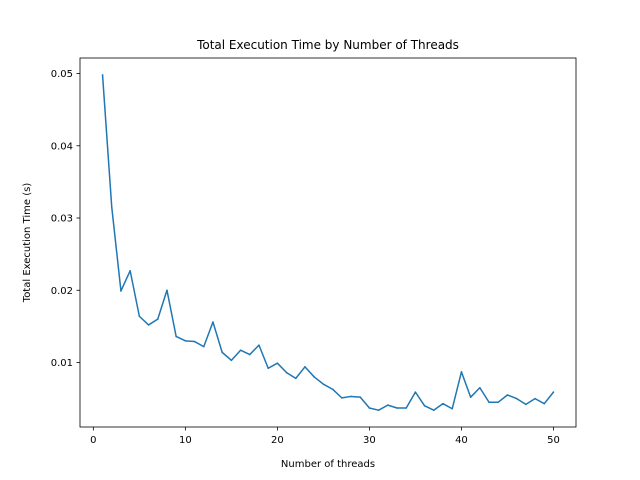  I want to click on x-tick-label: 50, so click(553, 440).